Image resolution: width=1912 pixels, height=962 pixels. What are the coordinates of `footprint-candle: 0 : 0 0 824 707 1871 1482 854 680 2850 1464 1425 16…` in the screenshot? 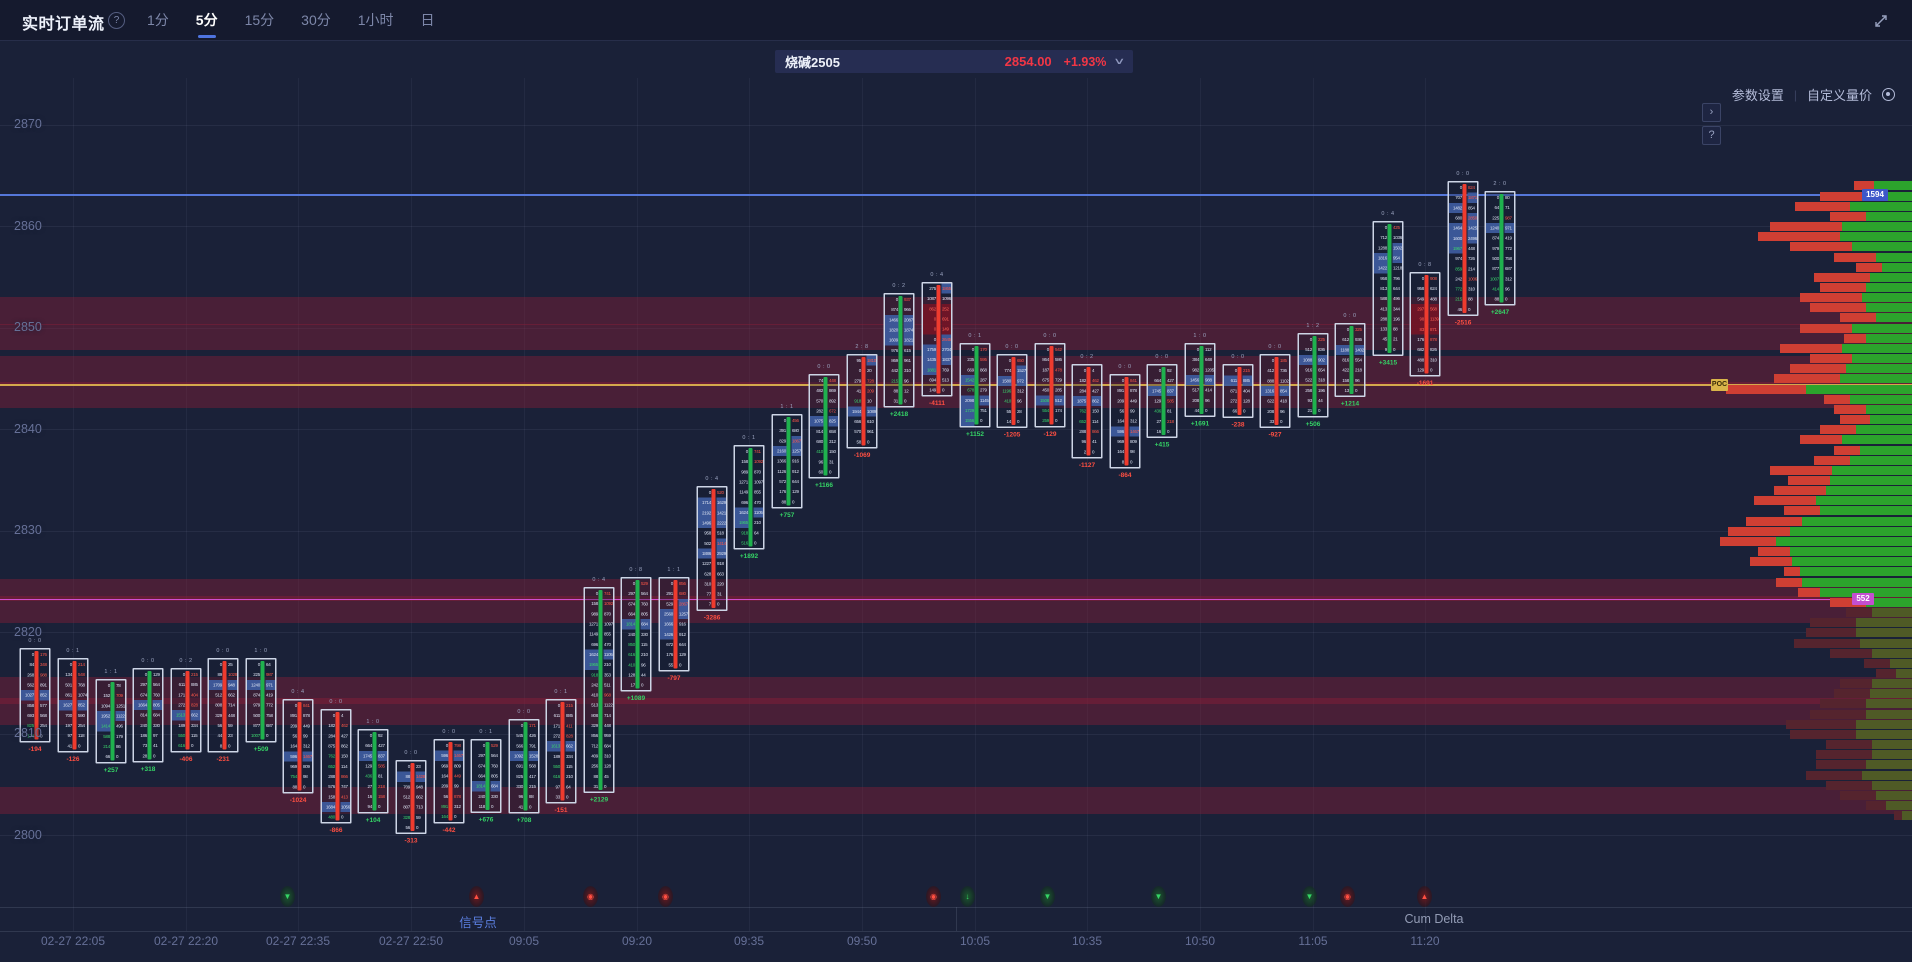 It's located at (1463, 248).